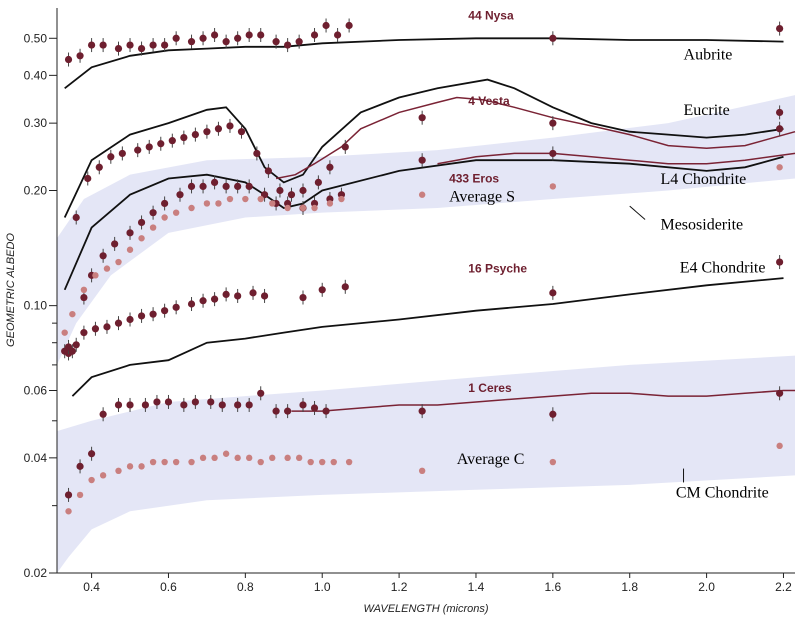  I want to click on label-average-c: Average C, so click(491, 459).